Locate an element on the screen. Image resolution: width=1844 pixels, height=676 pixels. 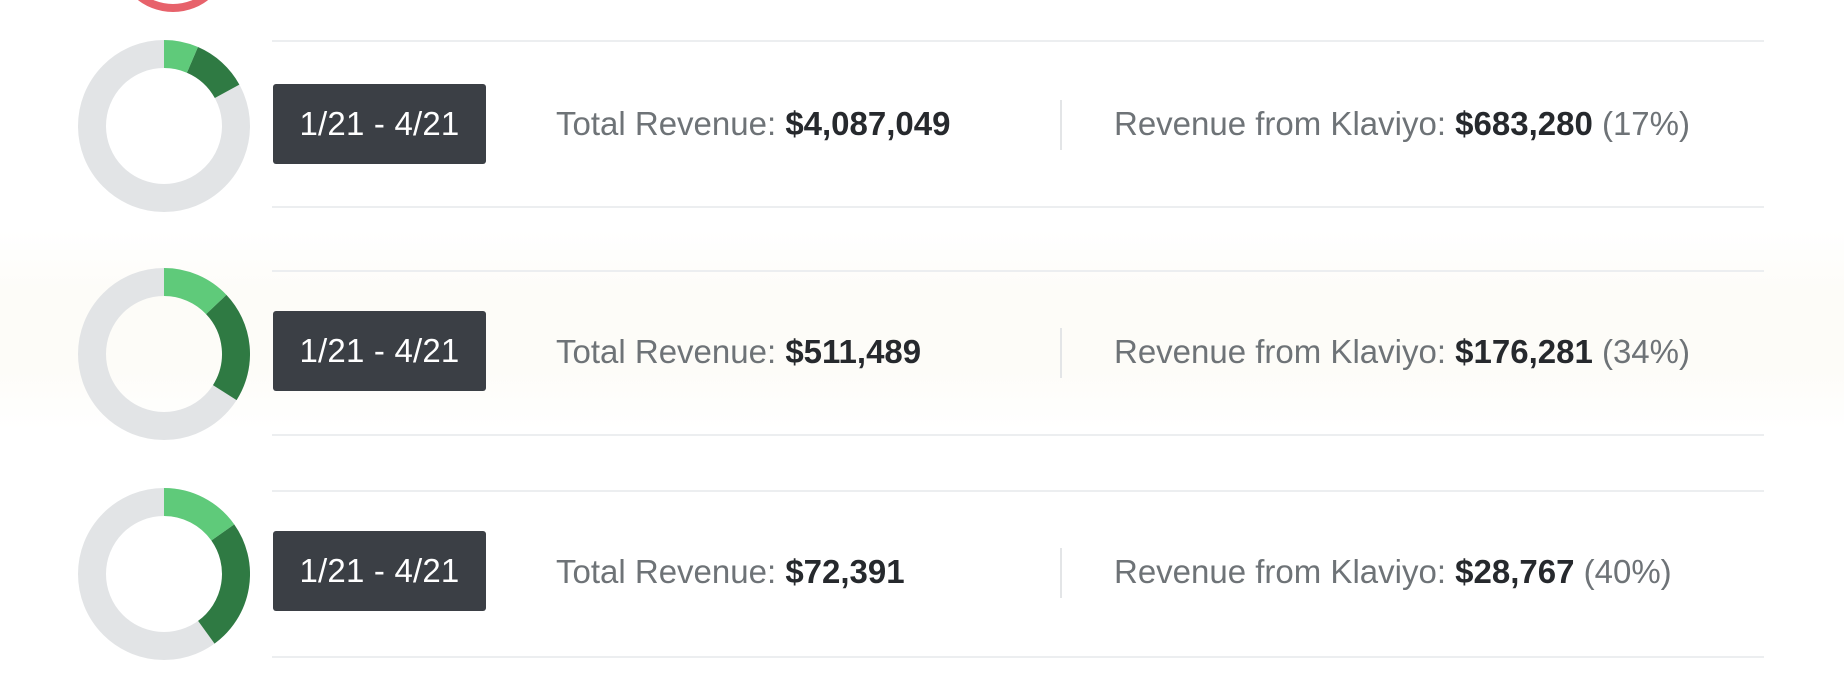
top-circle-icon is located at coordinates (173, 6).